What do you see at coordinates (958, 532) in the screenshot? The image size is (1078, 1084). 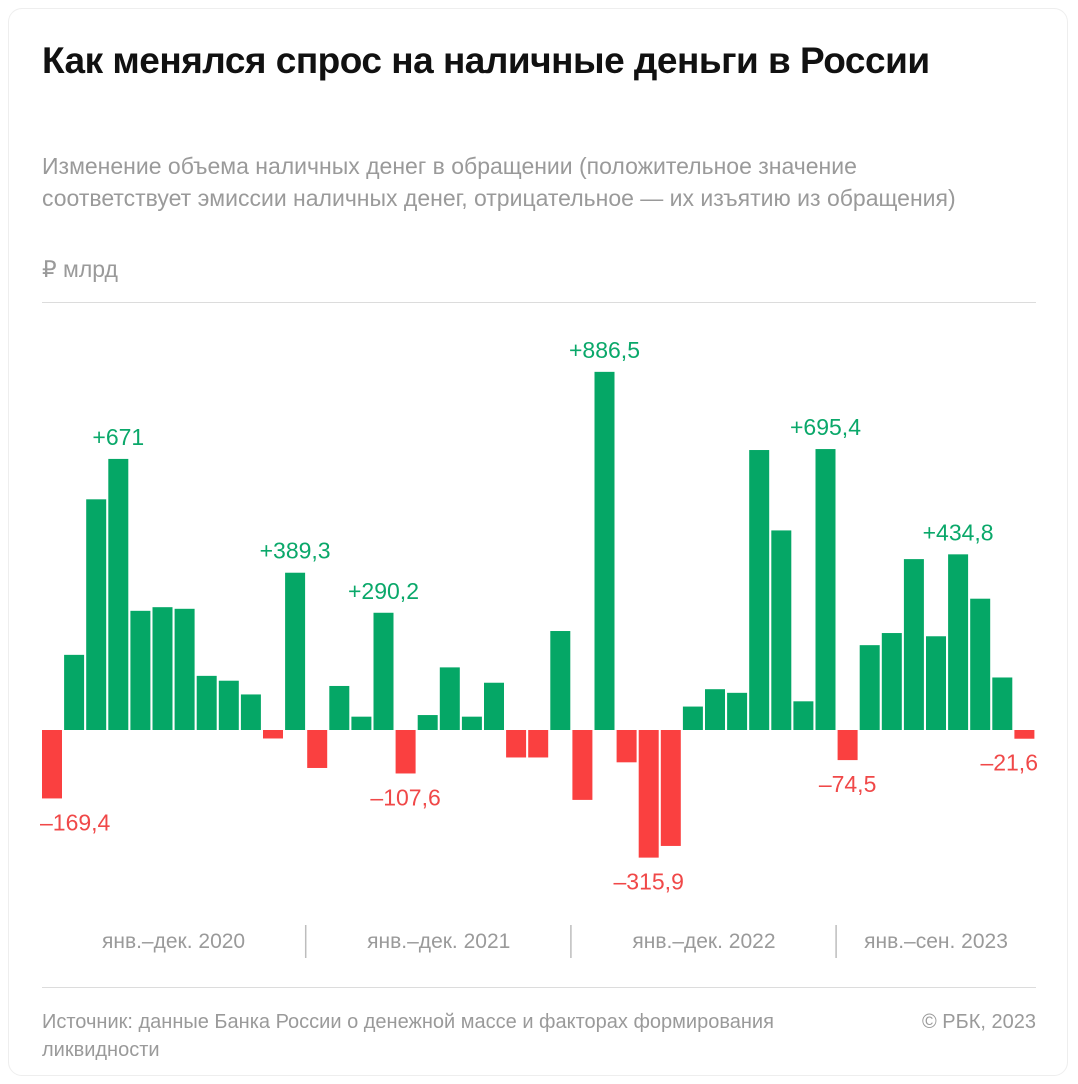 I see `data-label: +434,8` at bounding box center [958, 532].